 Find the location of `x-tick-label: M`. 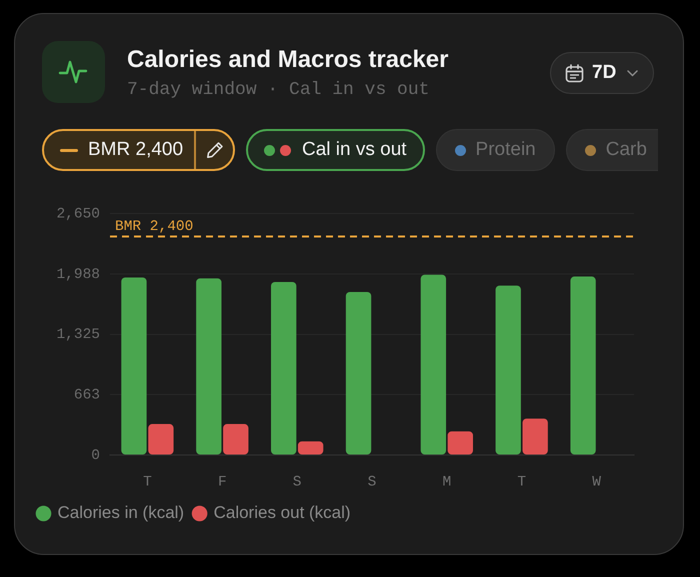

x-tick-label: M is located at coordinates (447, 482).